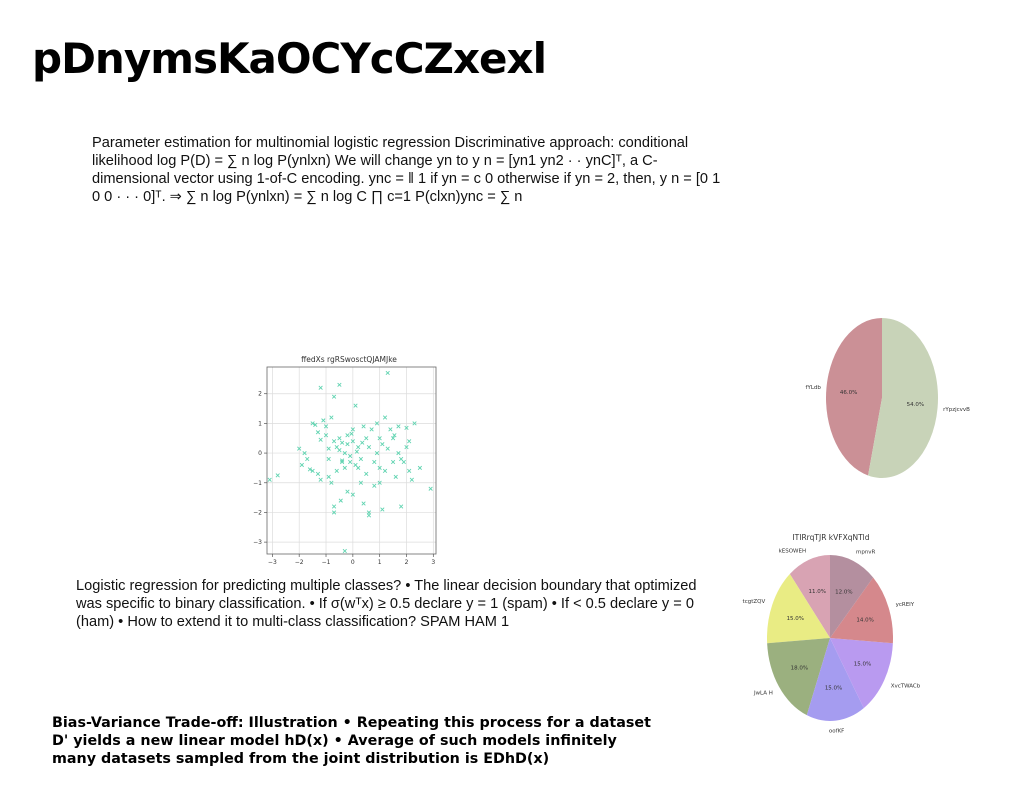 The width and height of the screenshot is (1024, 788). I want to click on pie2-slice-label: kESOWEH, so click(793, 552).